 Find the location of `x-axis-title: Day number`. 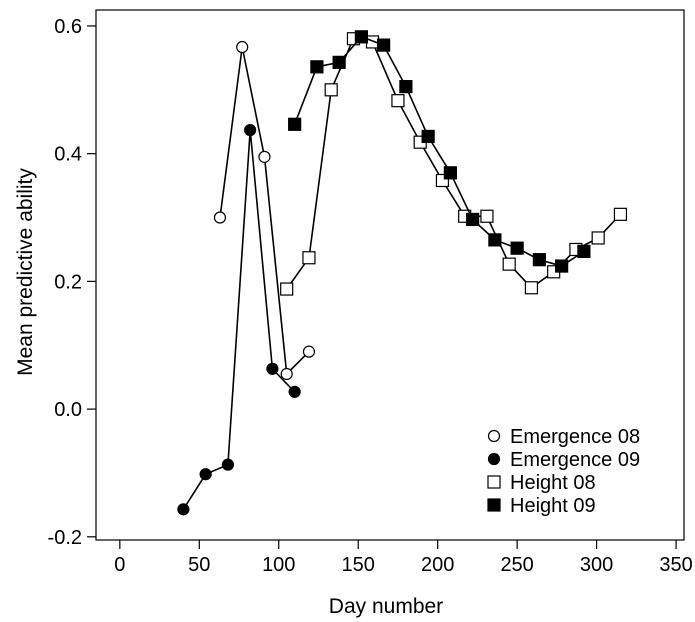

x-axis-title: Day number is located at coordinates (386, 606).